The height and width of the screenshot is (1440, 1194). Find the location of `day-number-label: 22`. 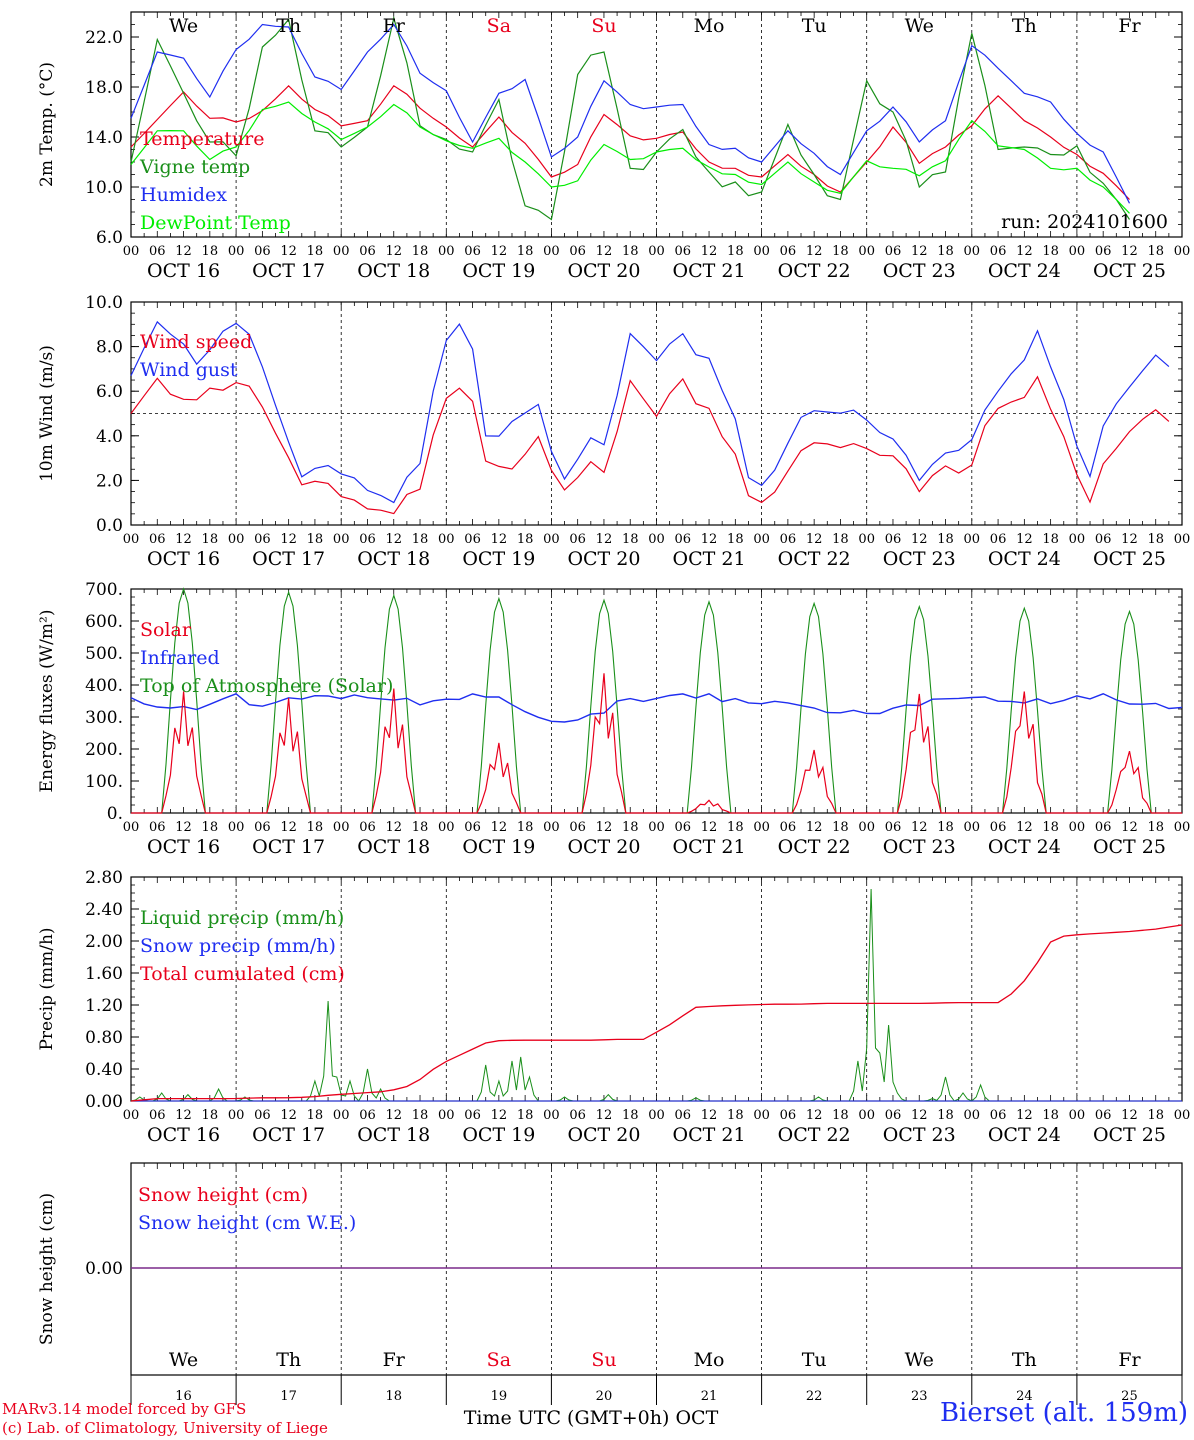

day-number-label: 22 is located at coordinates (814, 1396).